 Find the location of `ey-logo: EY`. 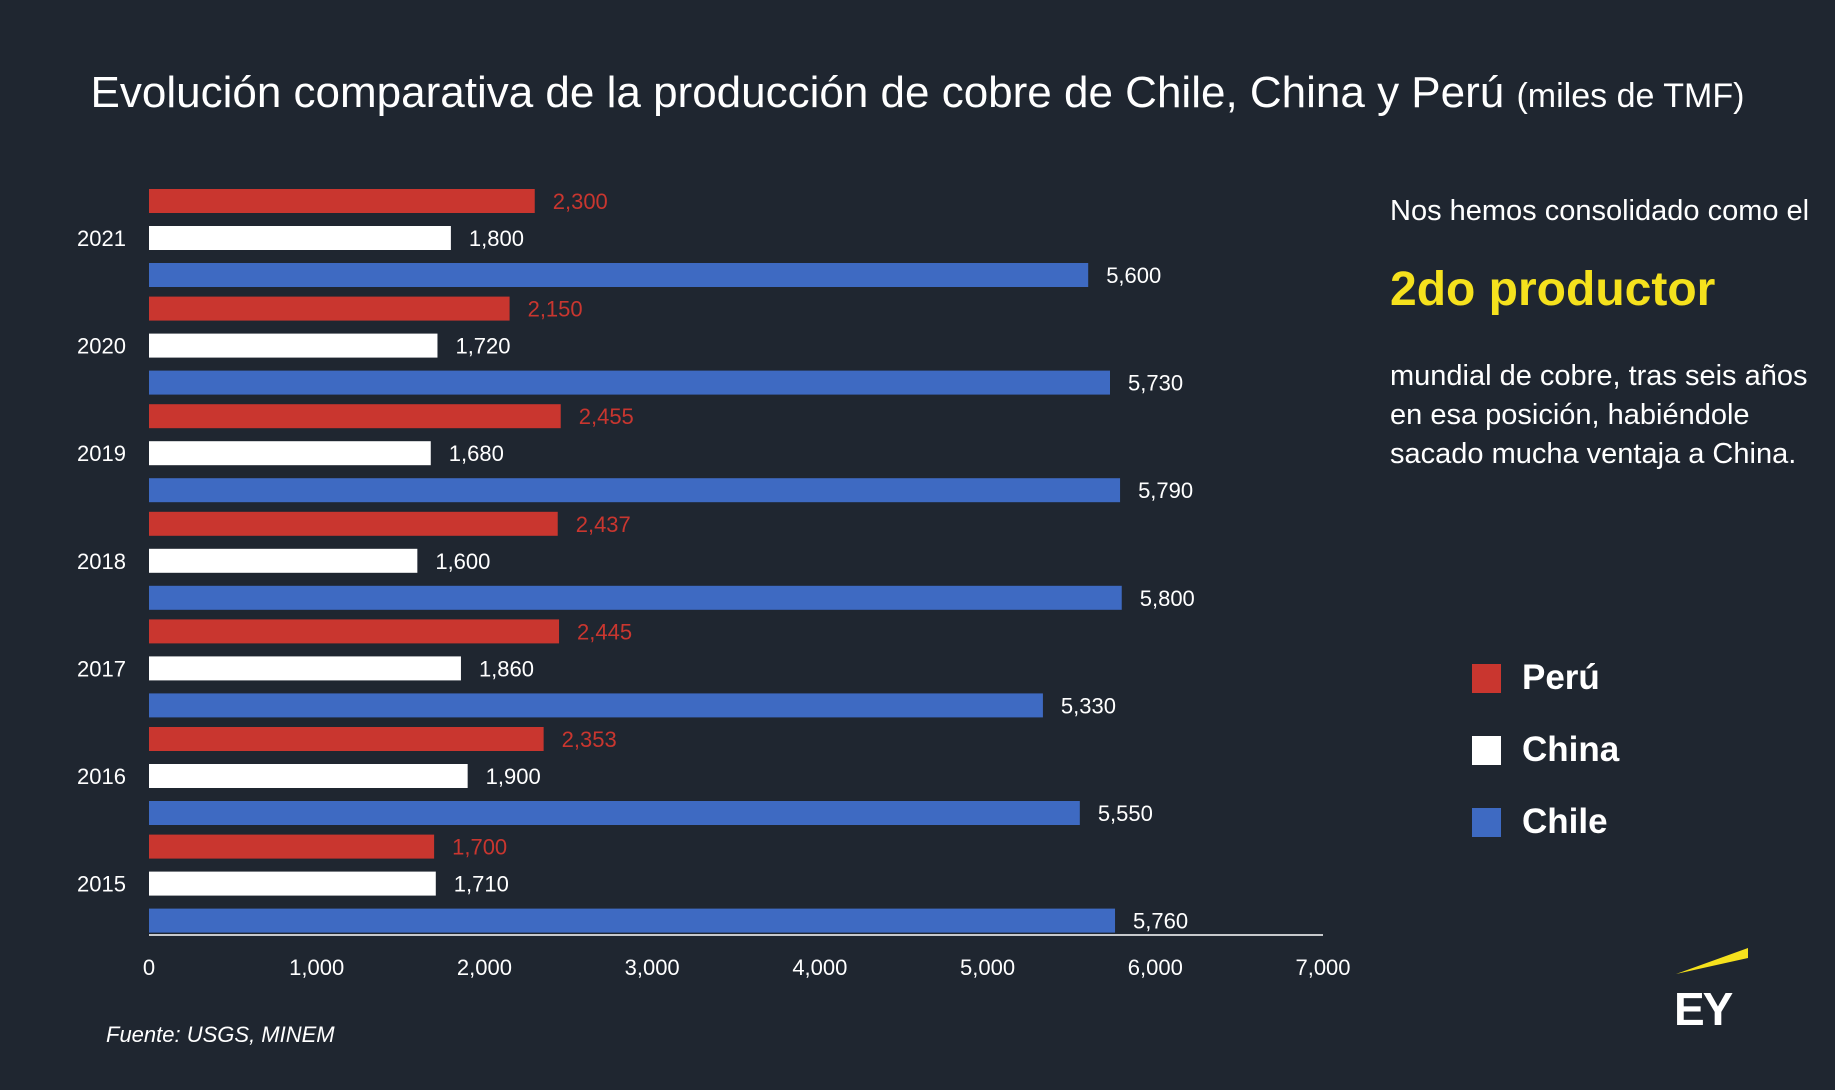

ey-logo: EY is located at coordinates (1703, 1009).